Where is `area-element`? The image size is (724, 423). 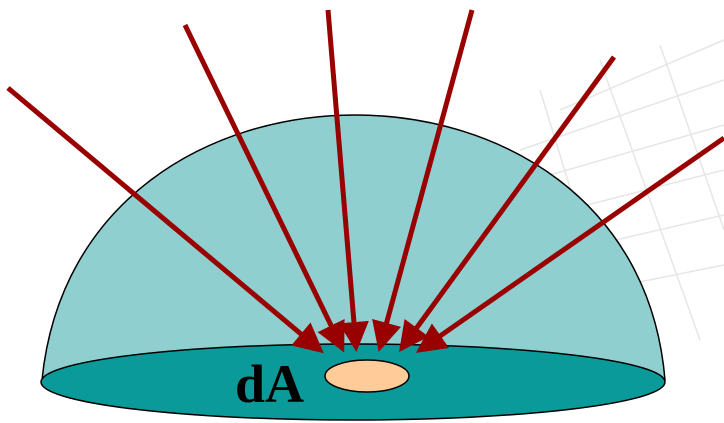
area-element is located at coordinates (367, 376).